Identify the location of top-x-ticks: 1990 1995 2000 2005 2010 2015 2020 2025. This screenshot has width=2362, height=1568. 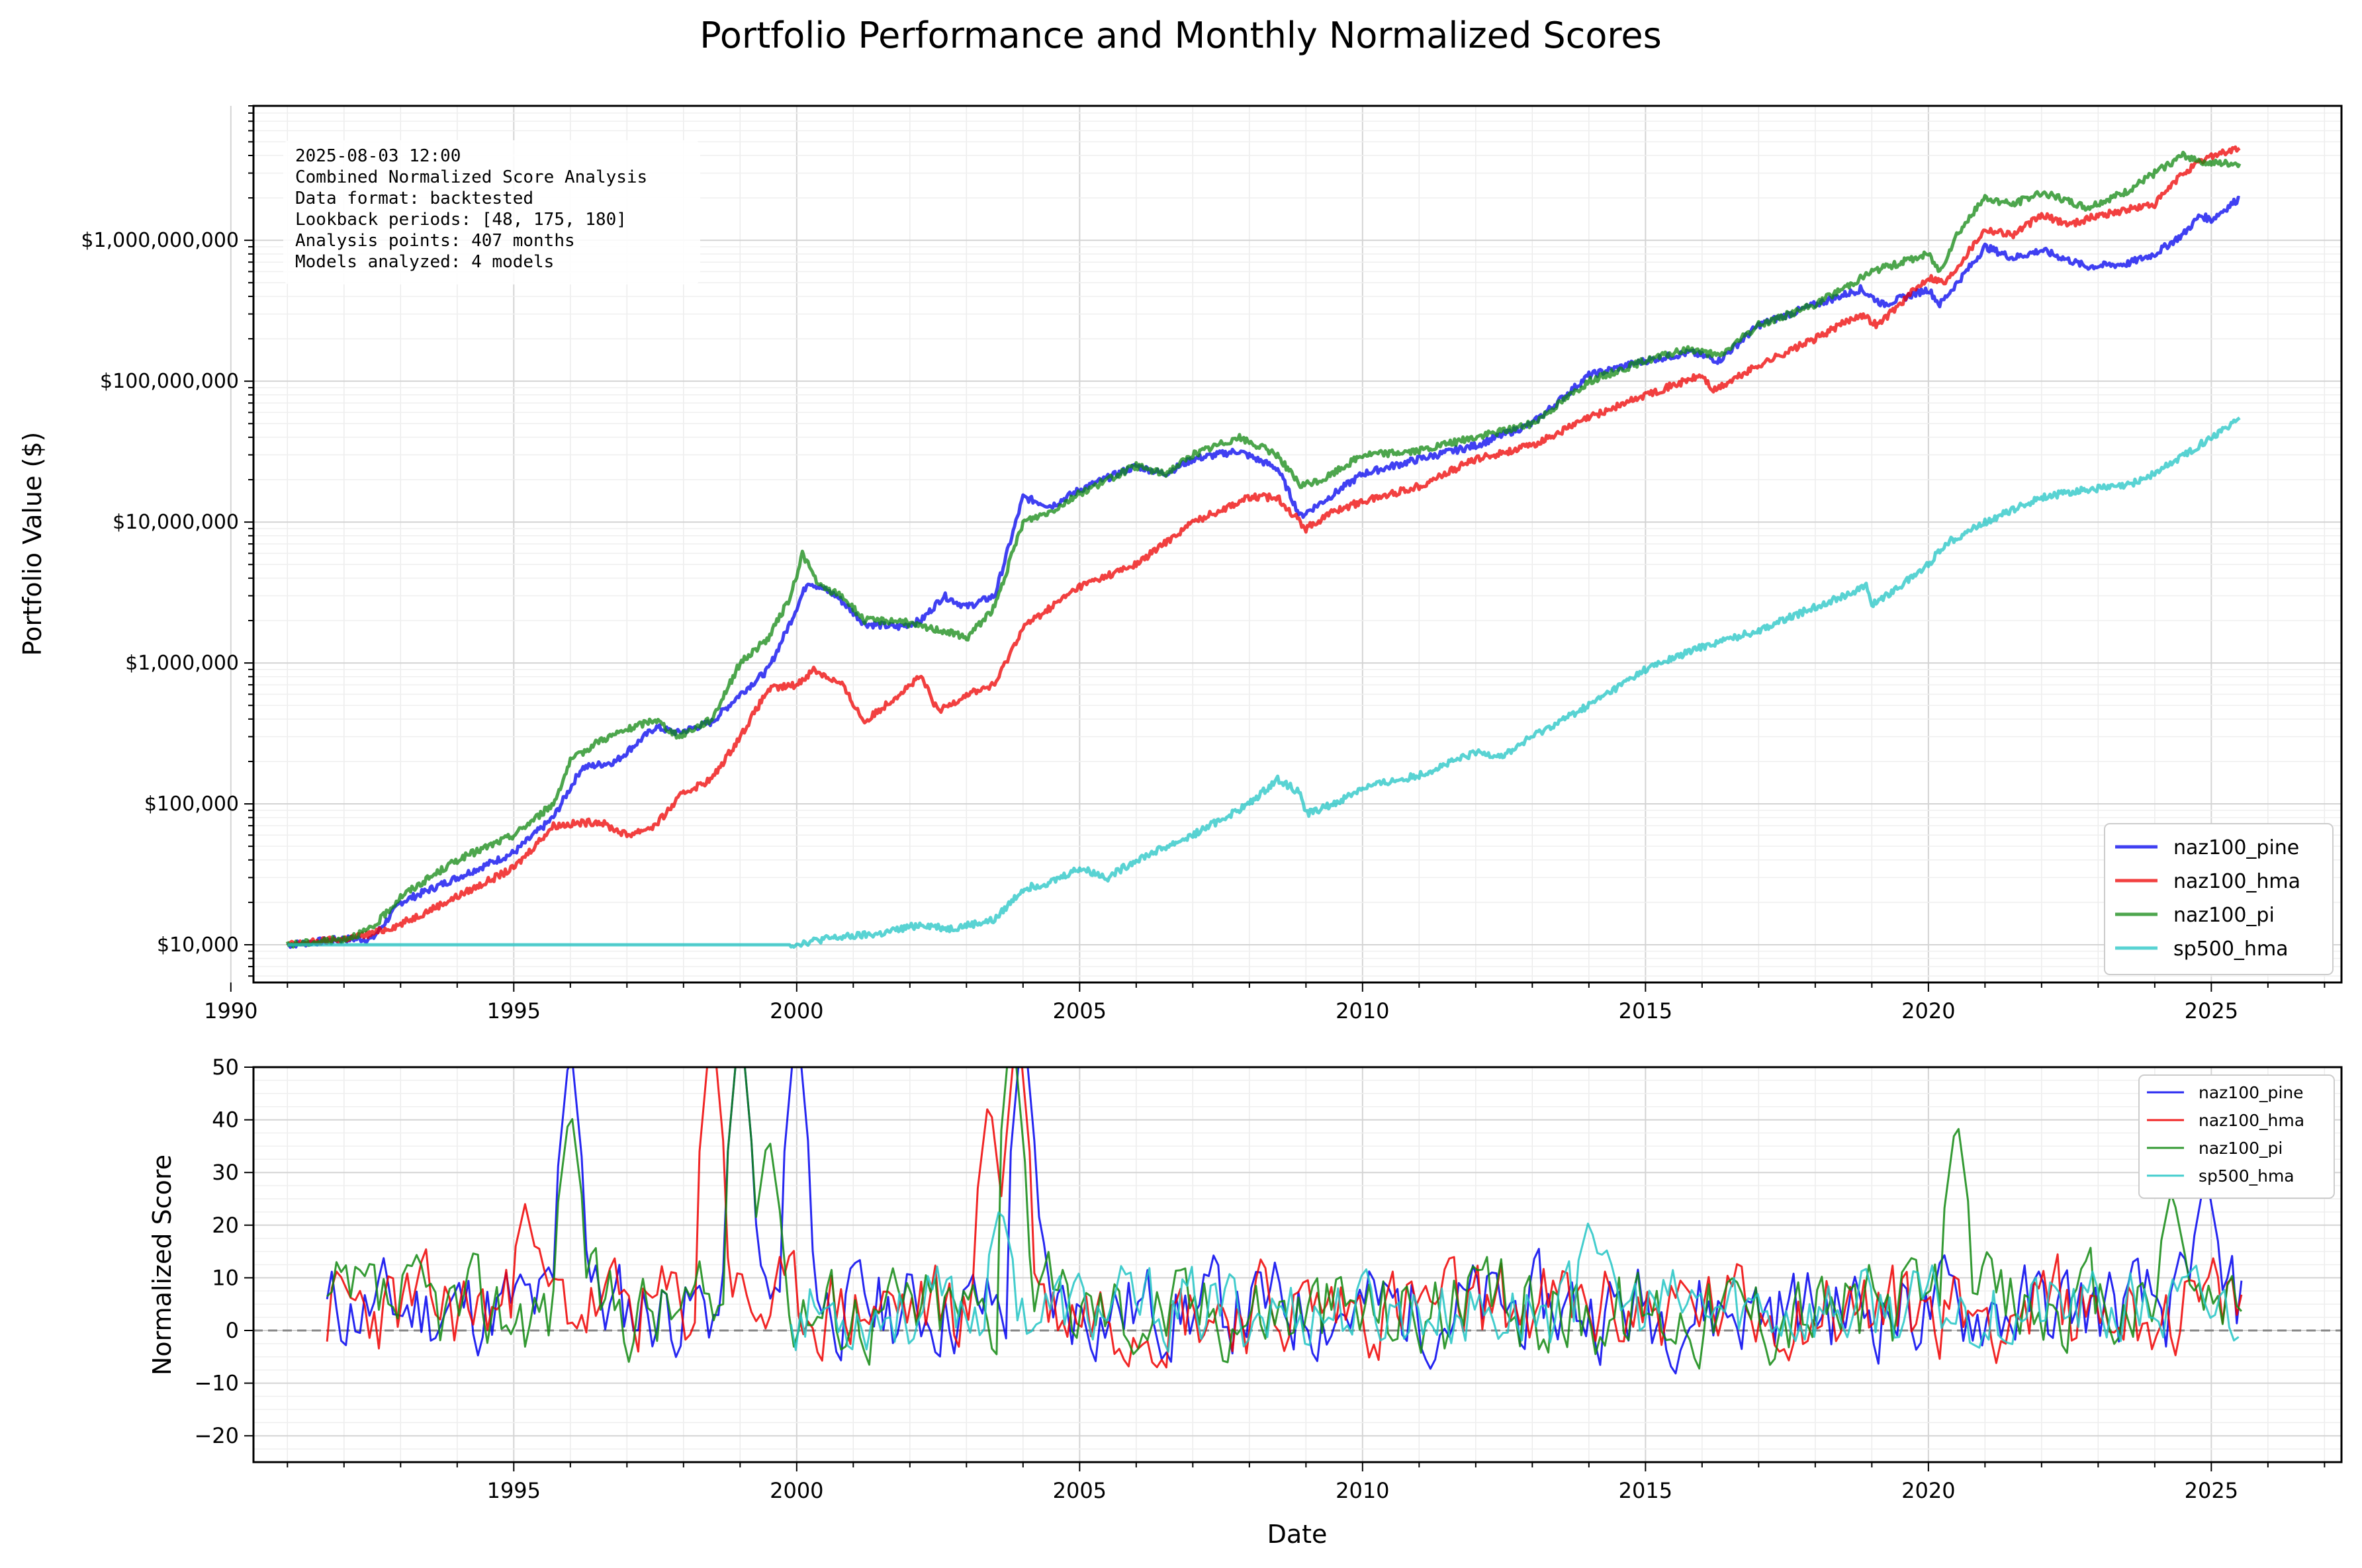
(1265, 1003).